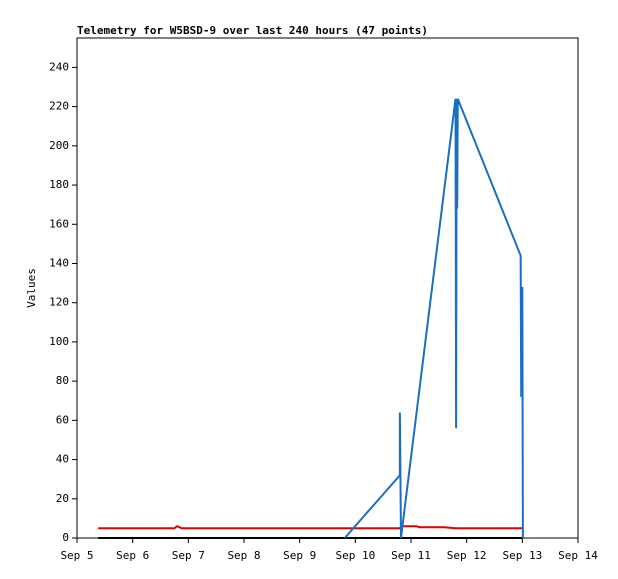 Image resolution: width=618 pixels, height=579 pixels. Describe the element at coordinates (243, 555) in the screenshot. I see `x-tick-label: Sep 8` at that location.